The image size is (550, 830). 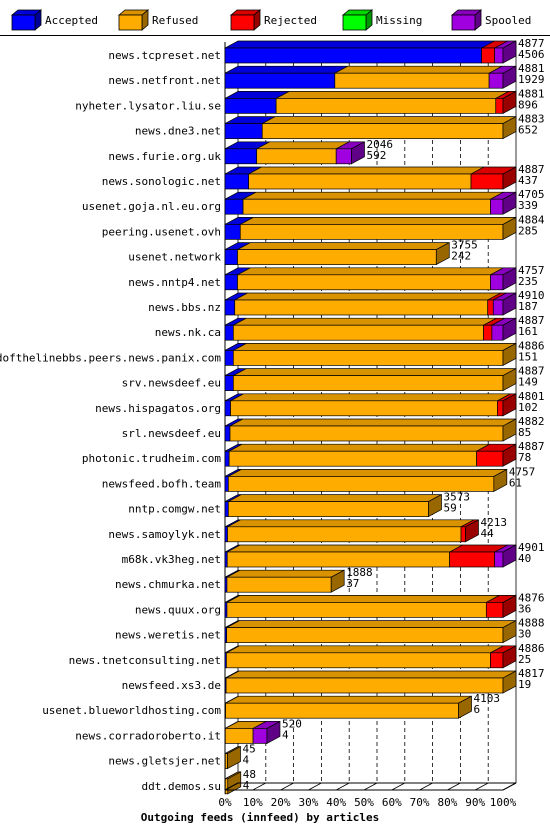 I want to click on accepted-label: 187, so click(x=528, y=306).